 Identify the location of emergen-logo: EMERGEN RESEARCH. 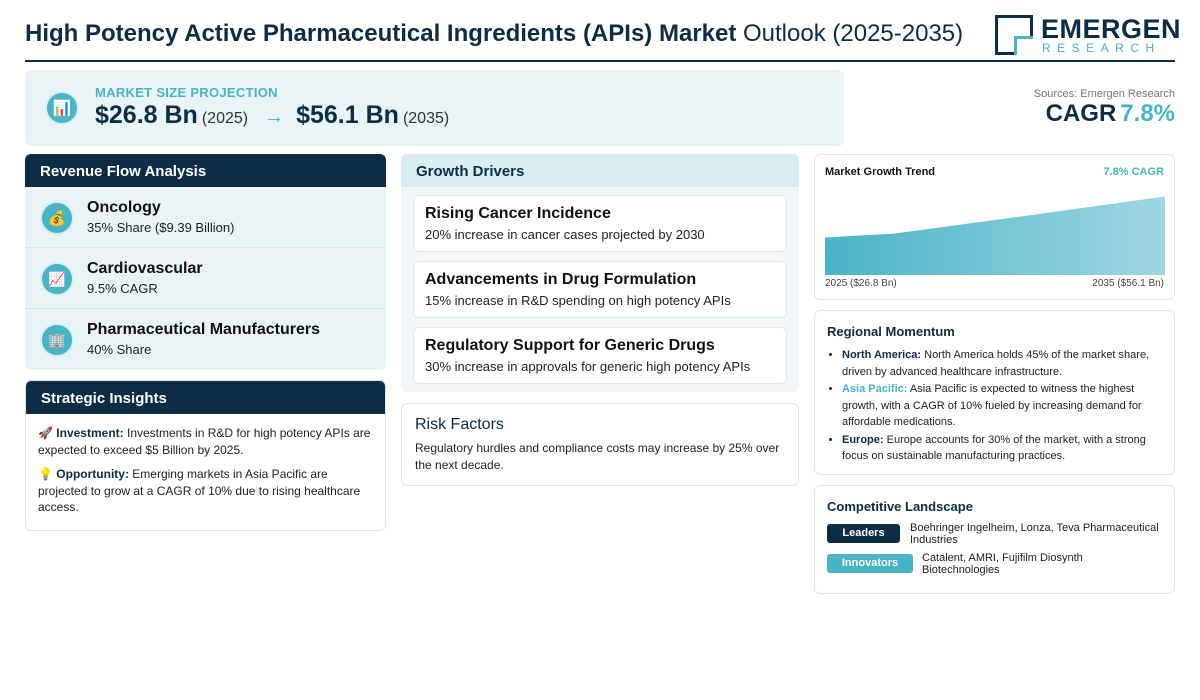
(1088, 35).